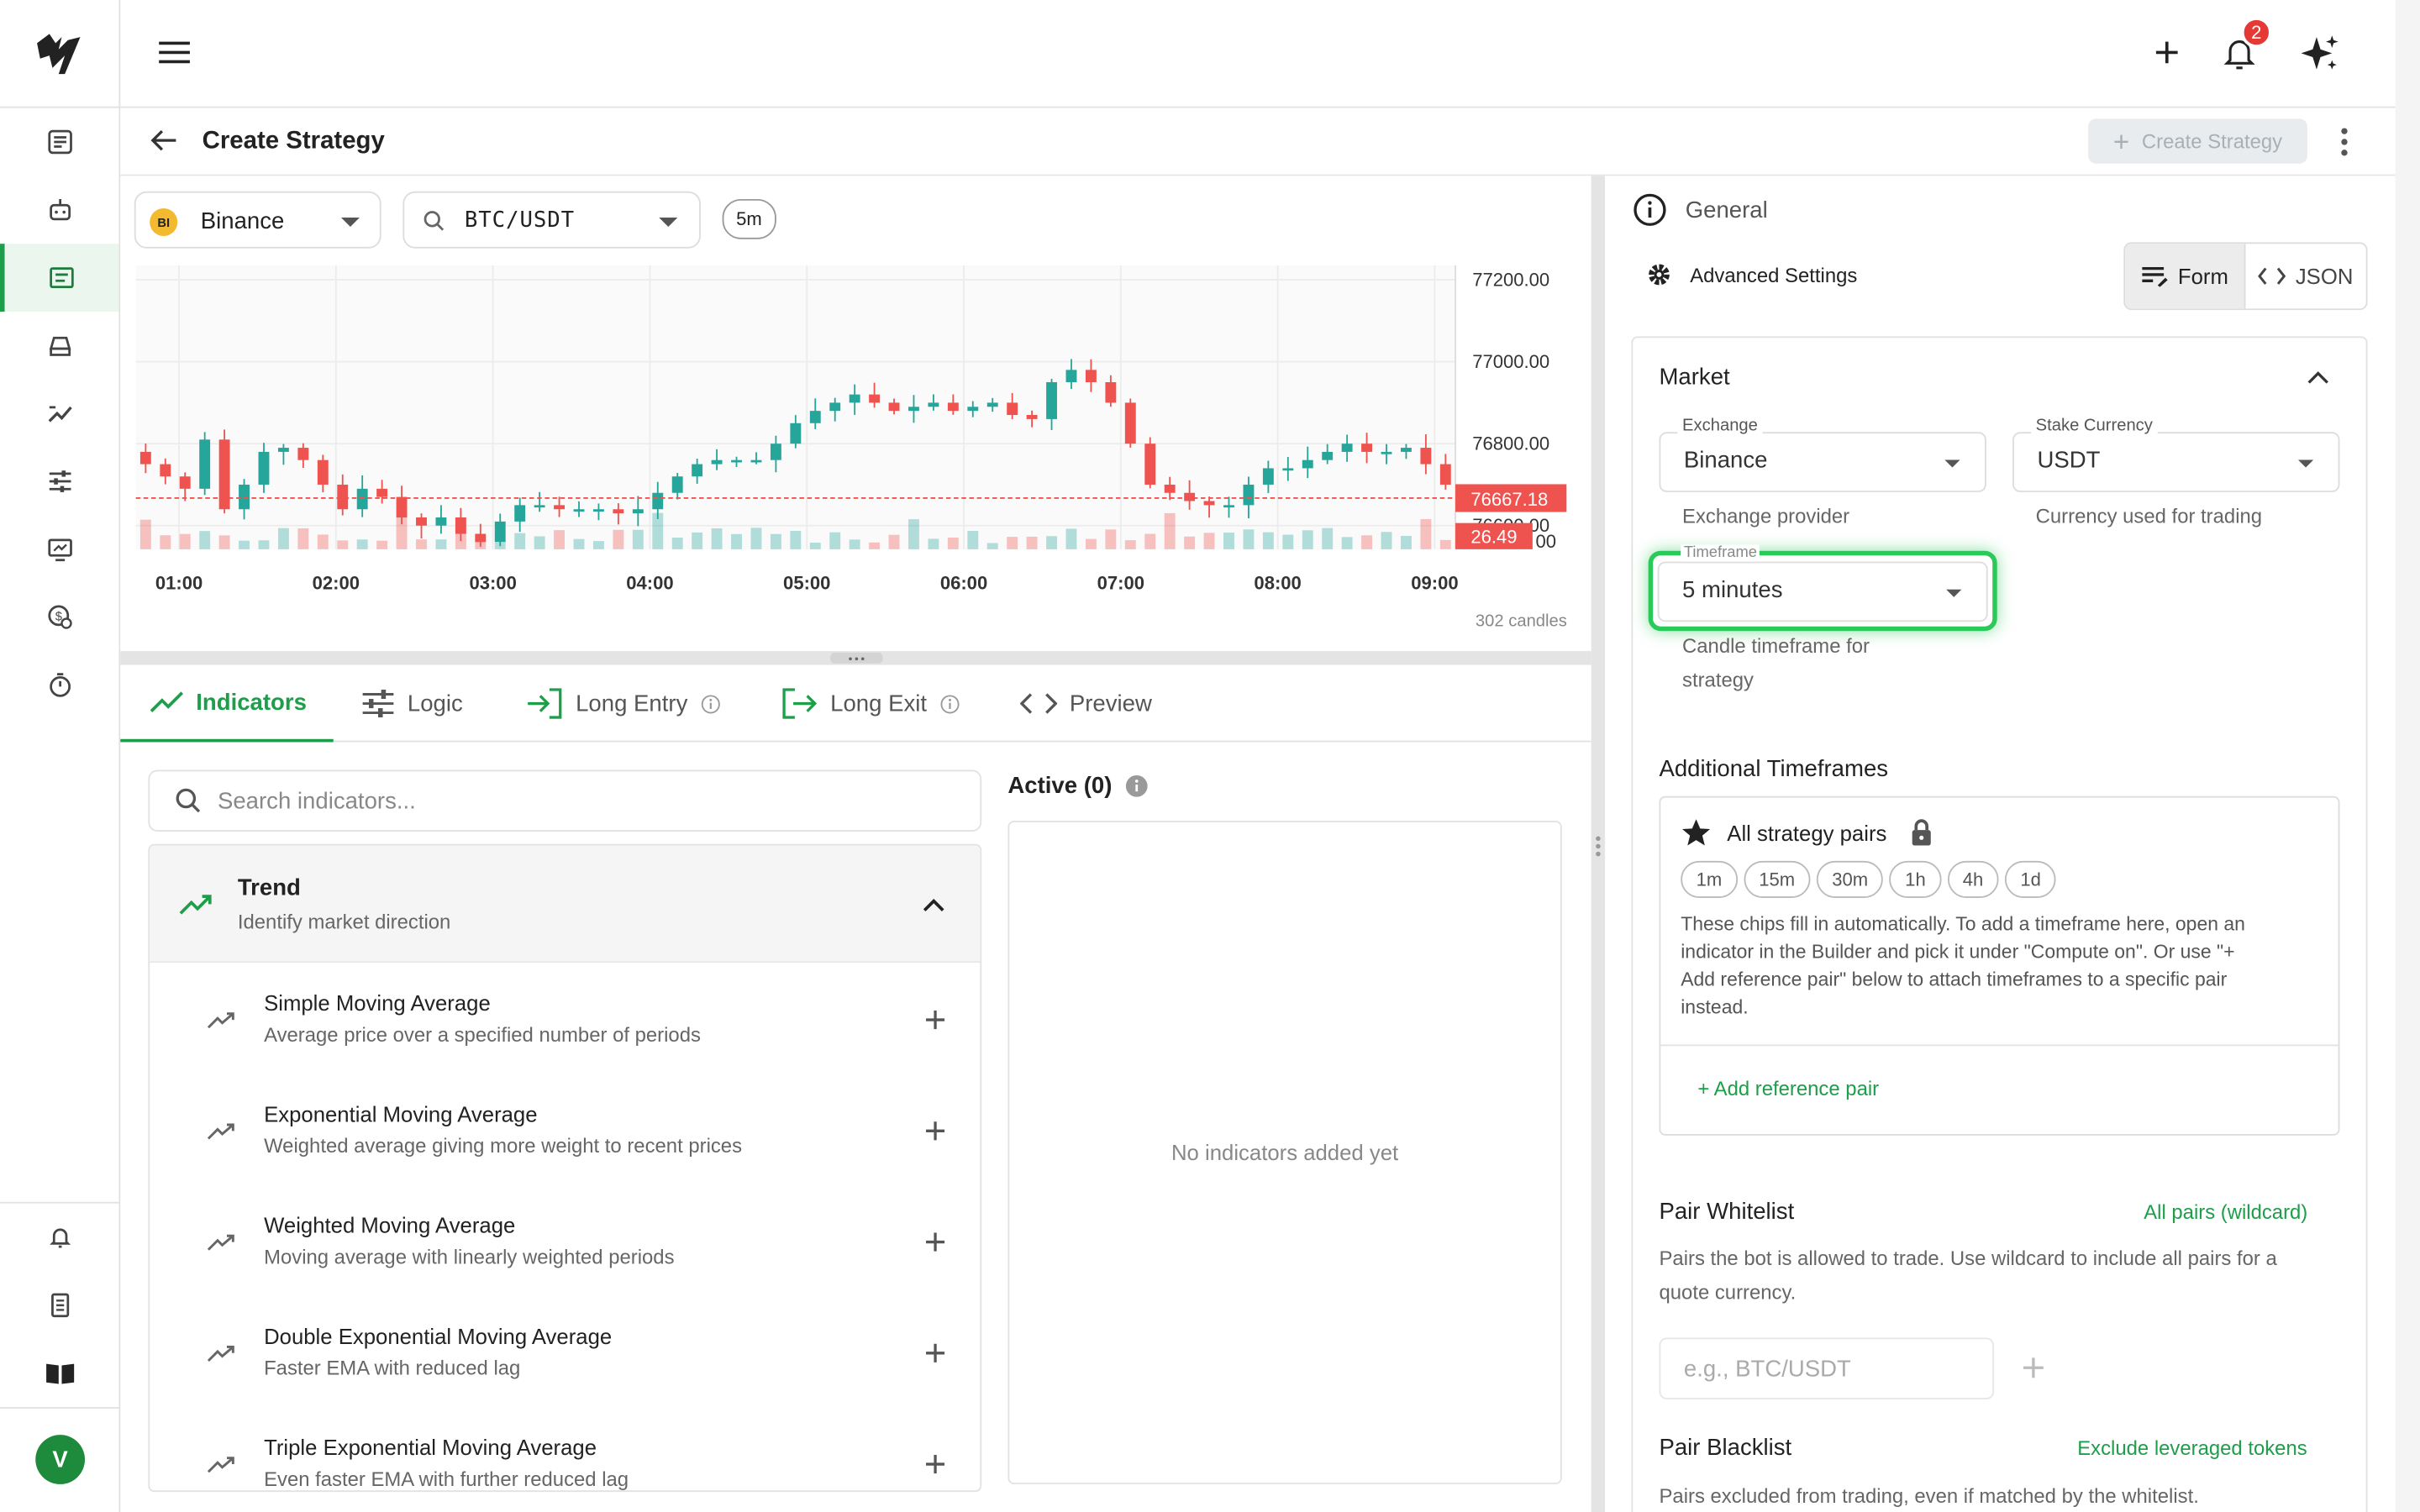  What do you see at coordinates (1827, 1368) in the screenshot?
I see `whitelist-pair-input: e.g., BTC/USDT` at bounding box center [1827, 1368].